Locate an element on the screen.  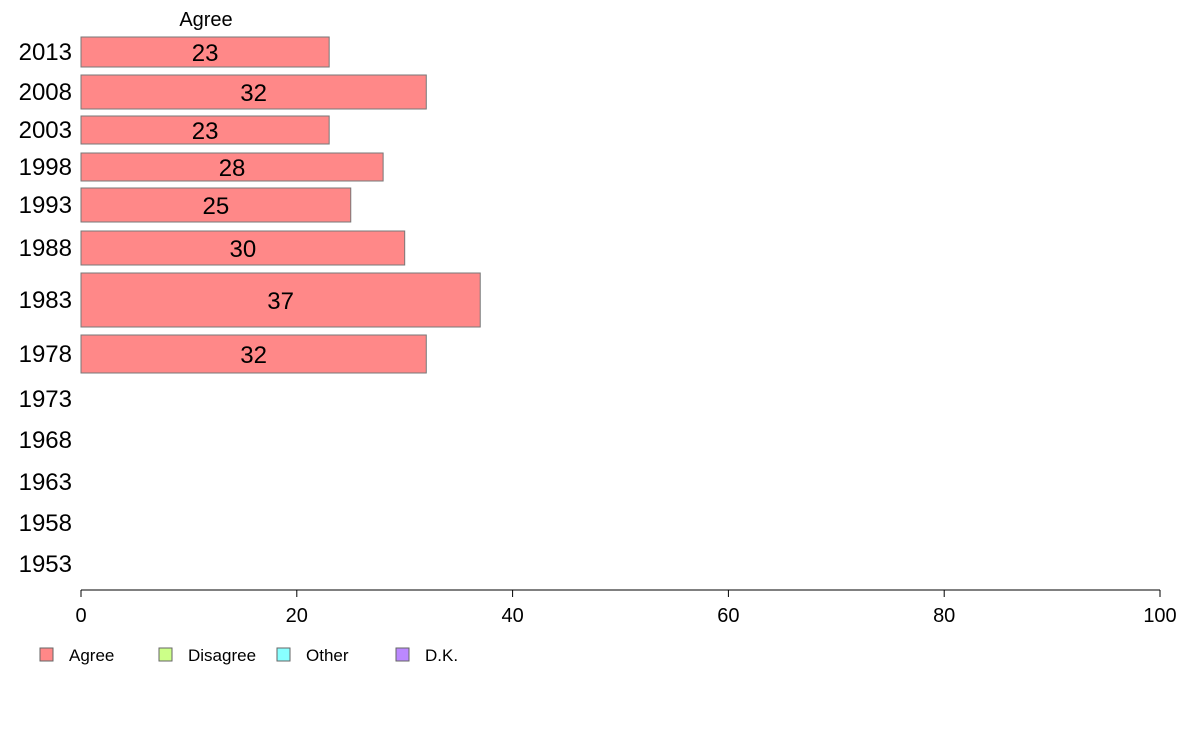
bar-1988 is located at coordinates (243, 248).